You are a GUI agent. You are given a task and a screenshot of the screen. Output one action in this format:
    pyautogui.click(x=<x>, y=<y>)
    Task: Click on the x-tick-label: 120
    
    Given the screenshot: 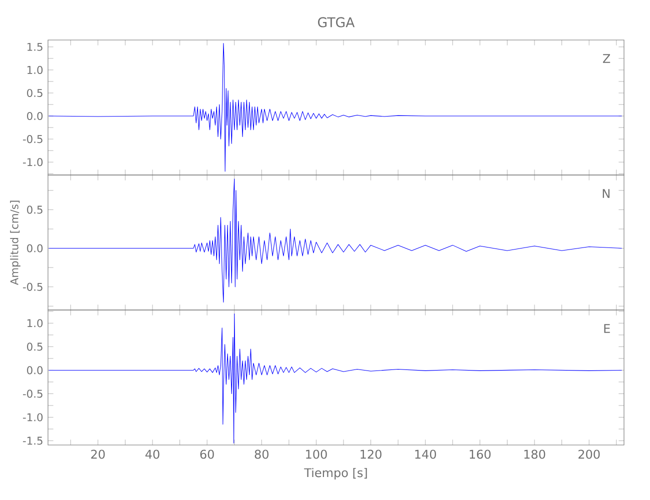 What is the action you would take?
    pyautogui.click(x=371, y=454)
    